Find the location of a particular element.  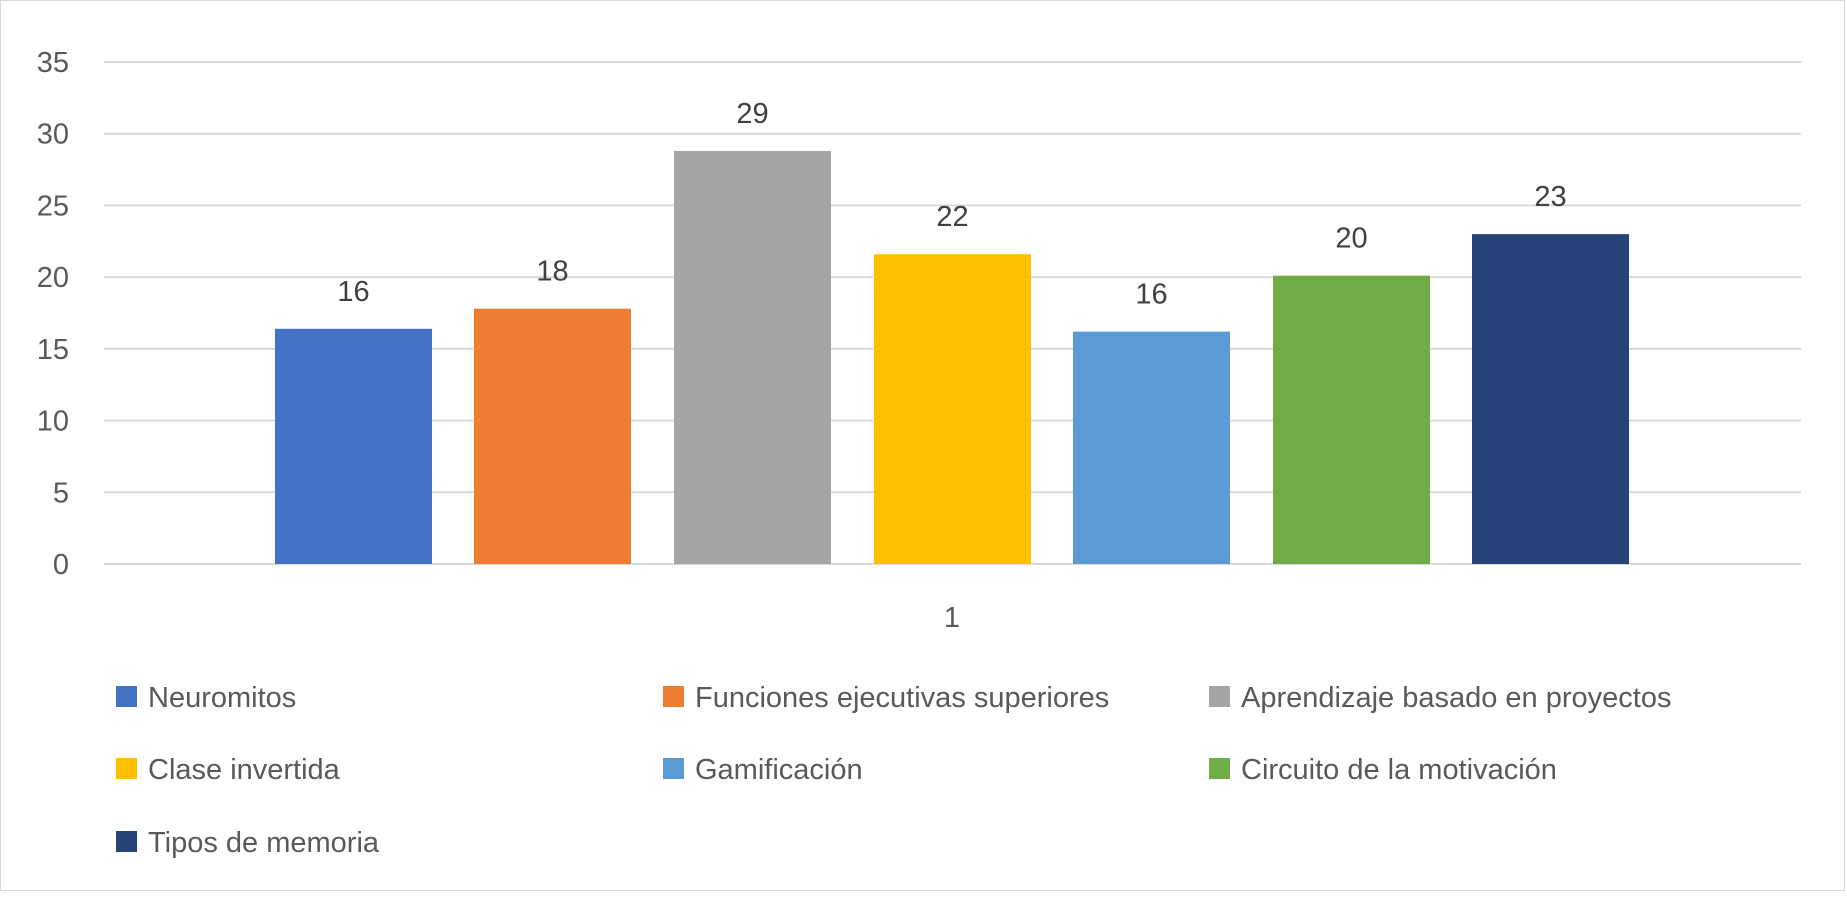

legend-item-tipos-de-memoria: Tipos de memoria is located at coordinates (248, 843).